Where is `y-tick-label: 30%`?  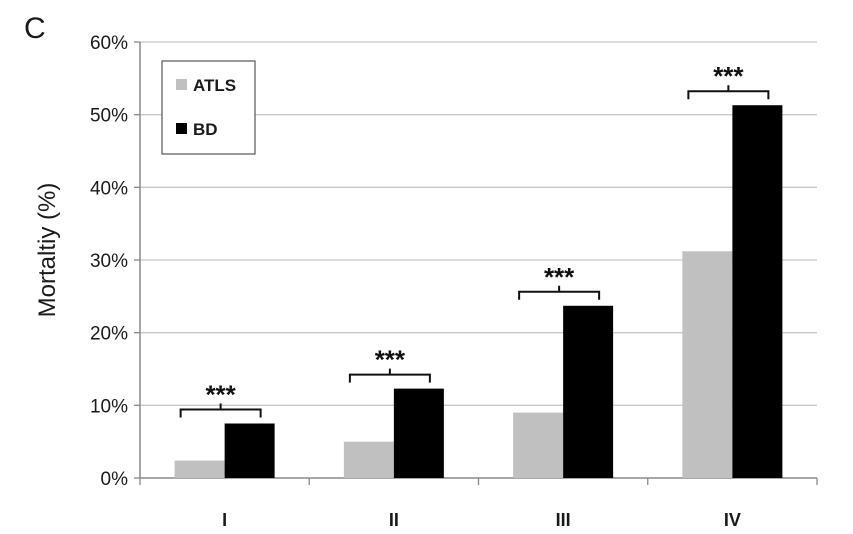 y-tick-label: 30% is located at coordinates (109, 261).